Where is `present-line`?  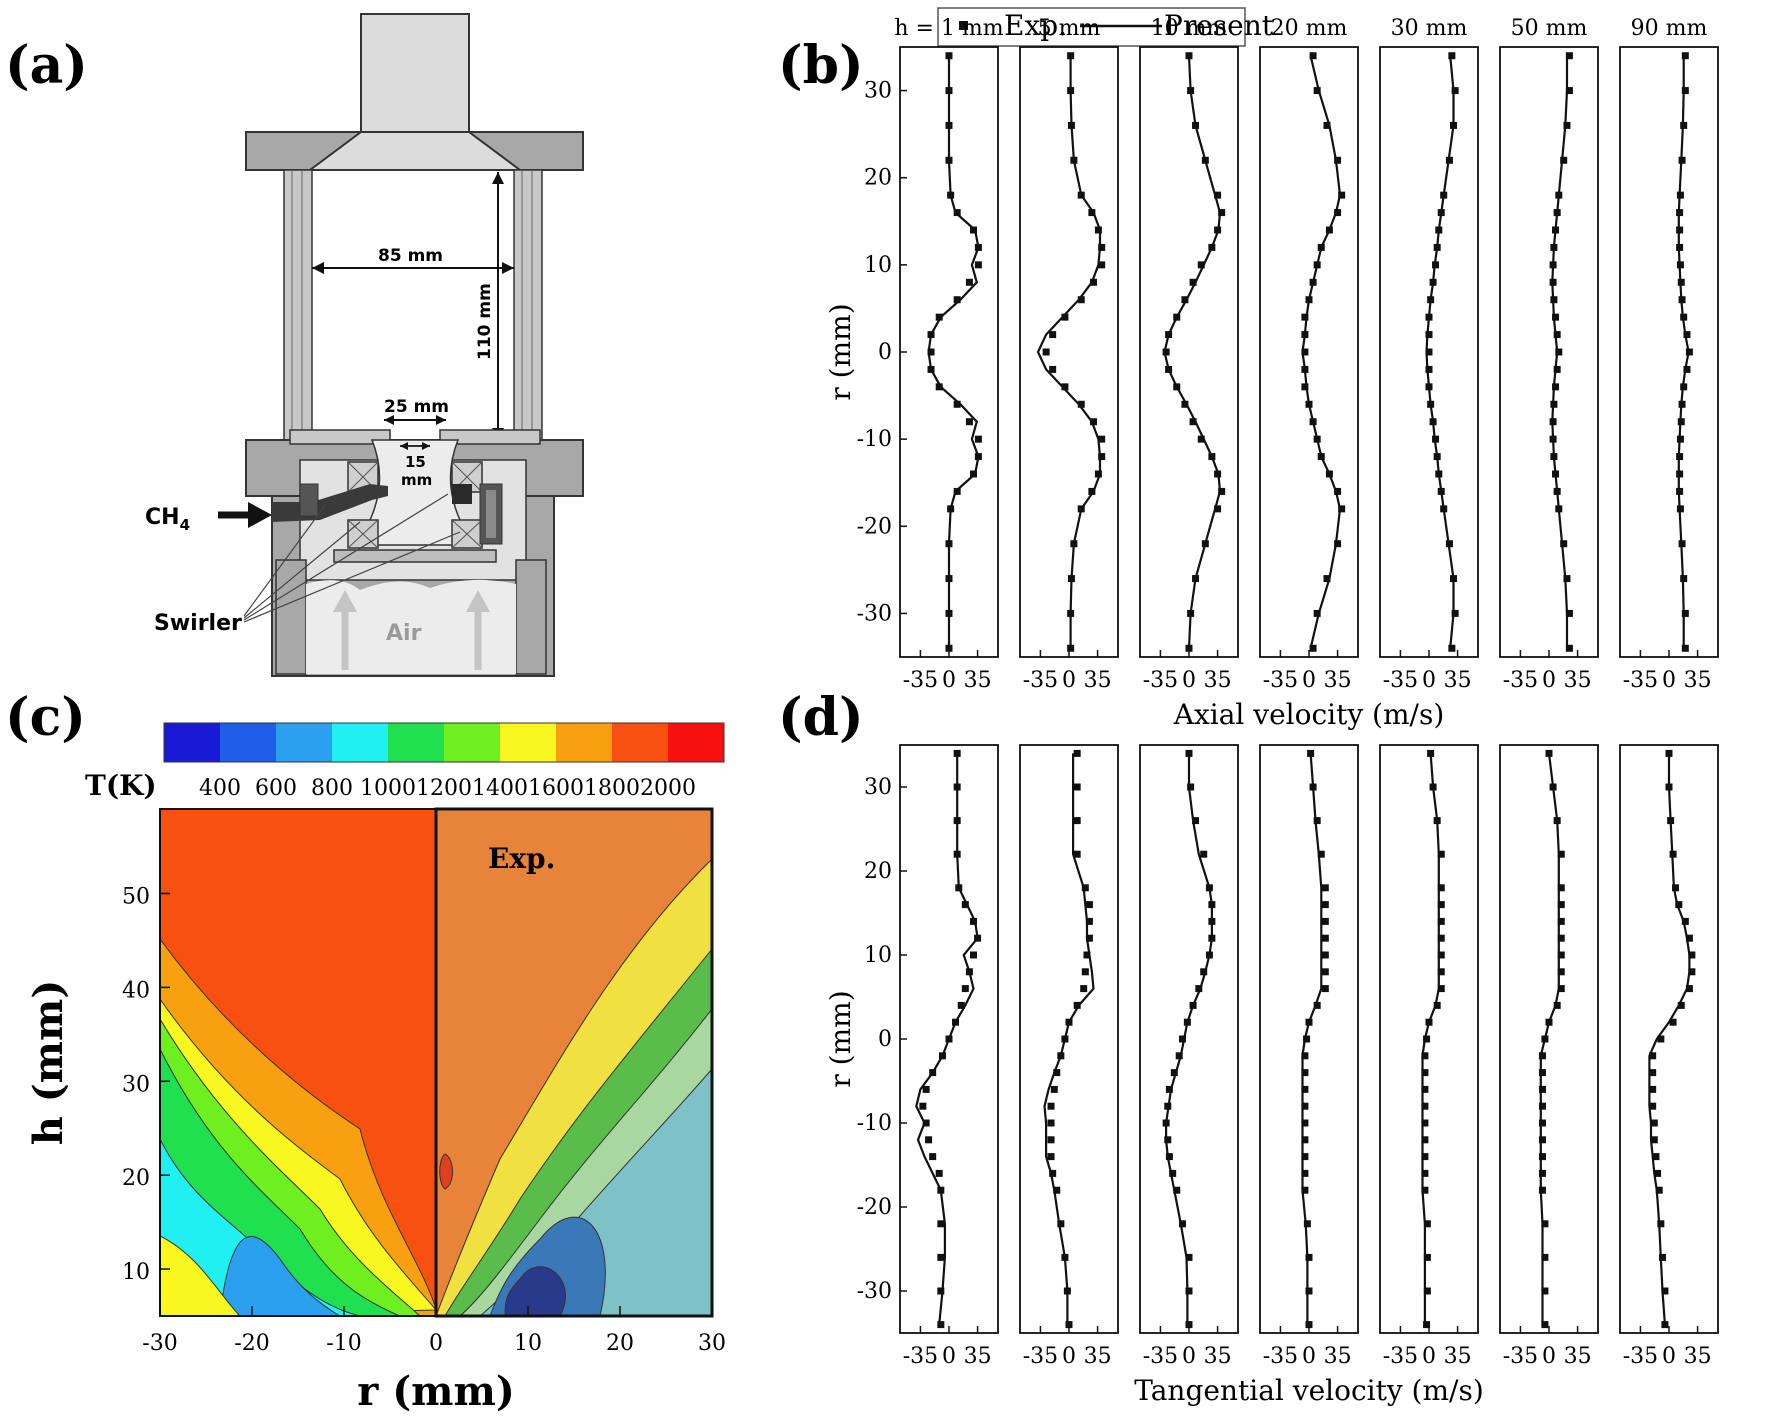
present-line is located at coordinates (1069, 352).